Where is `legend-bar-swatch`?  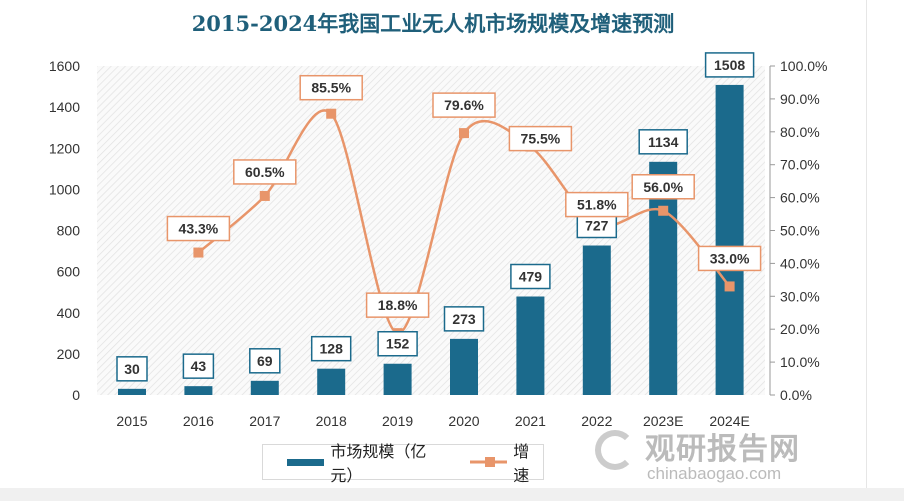 legend-bar-swatch is located at coordinates (306, 462).